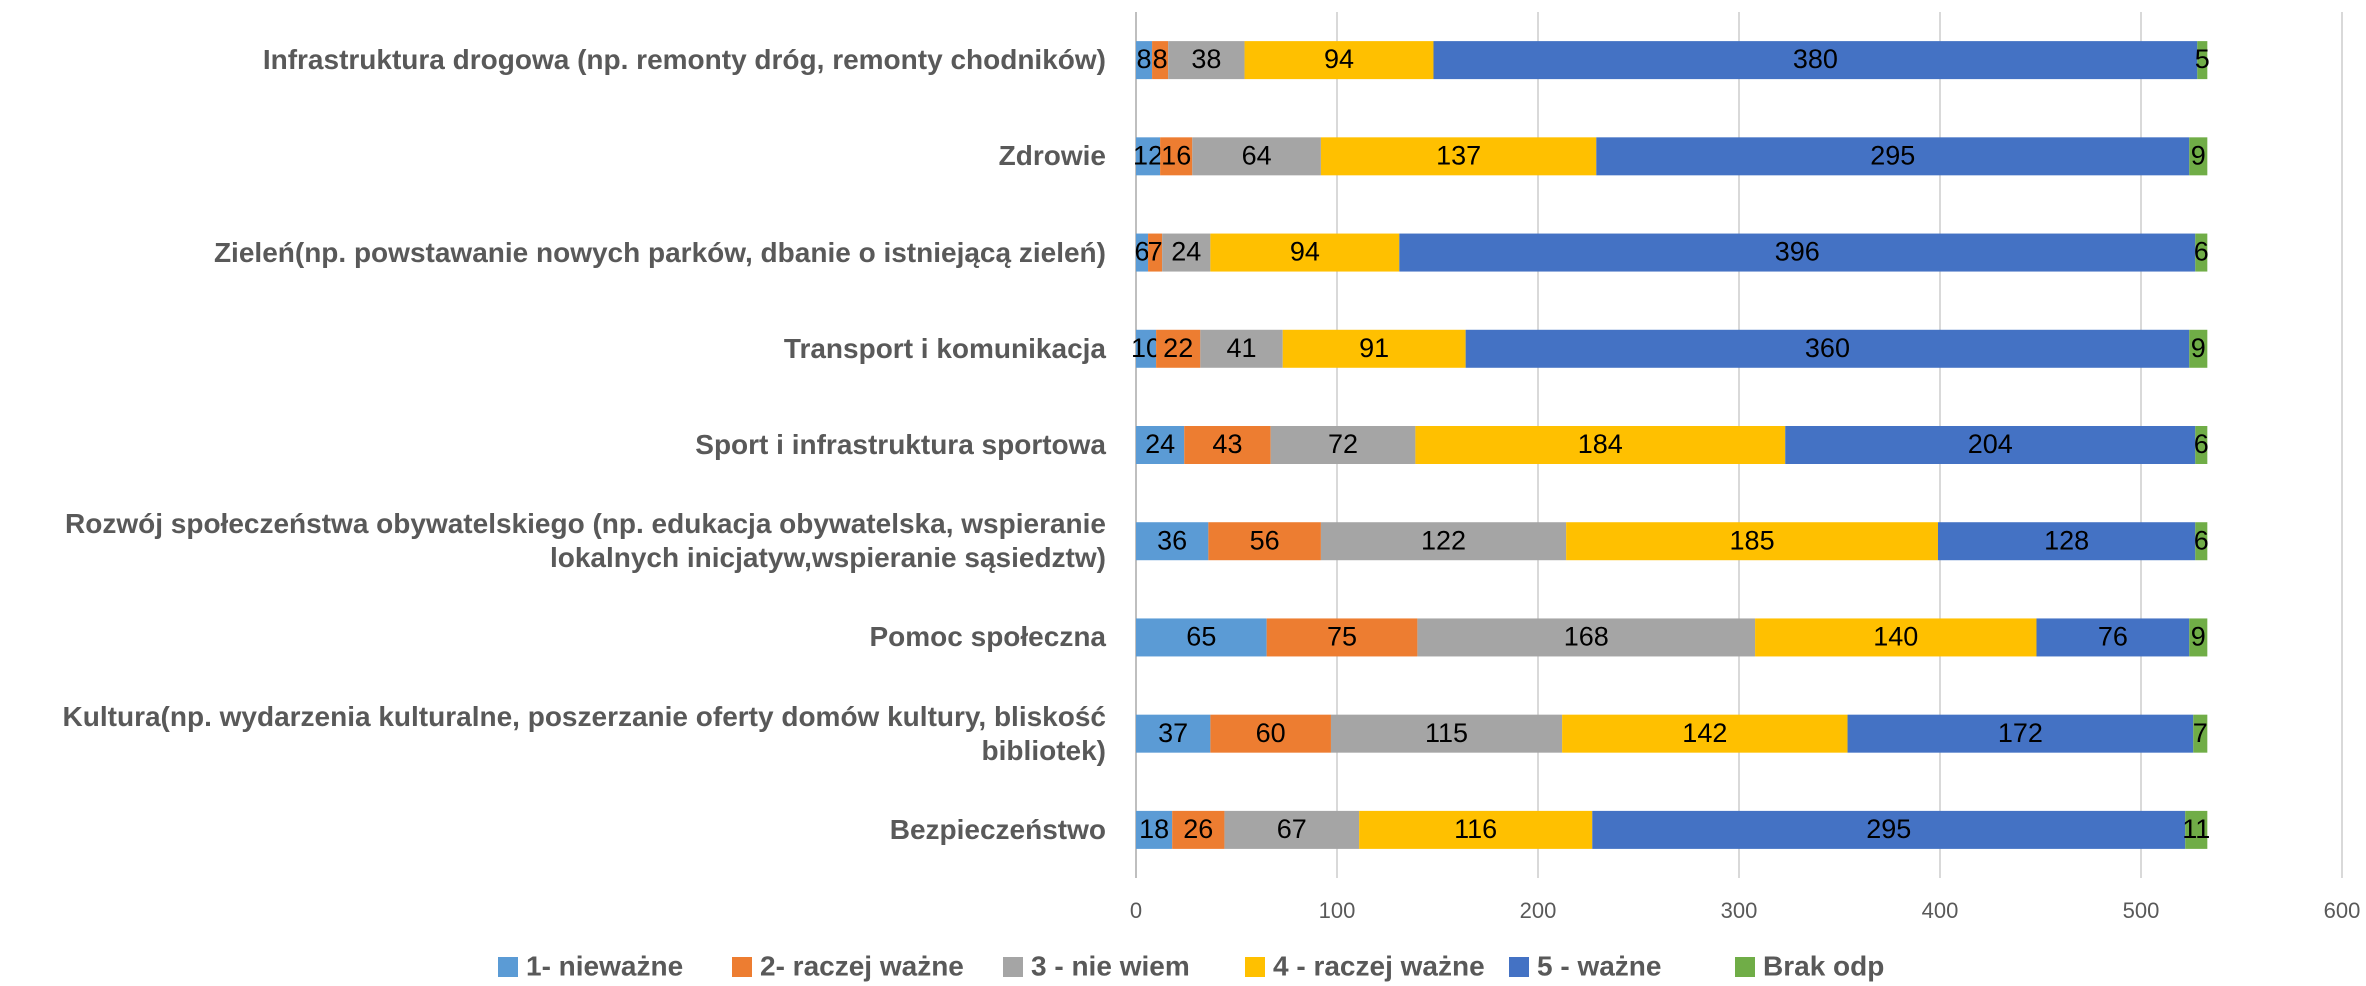 The height and width of the screenshot is (986, 2366). Describe the element at coordinates (2066, 540) in the screenshot. I see `data-label: 128` at that location.